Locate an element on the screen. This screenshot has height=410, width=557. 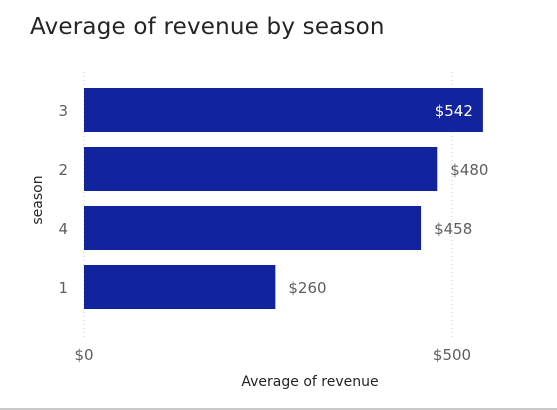
x-tick-label: $0 is located at coordinates (83, 355).